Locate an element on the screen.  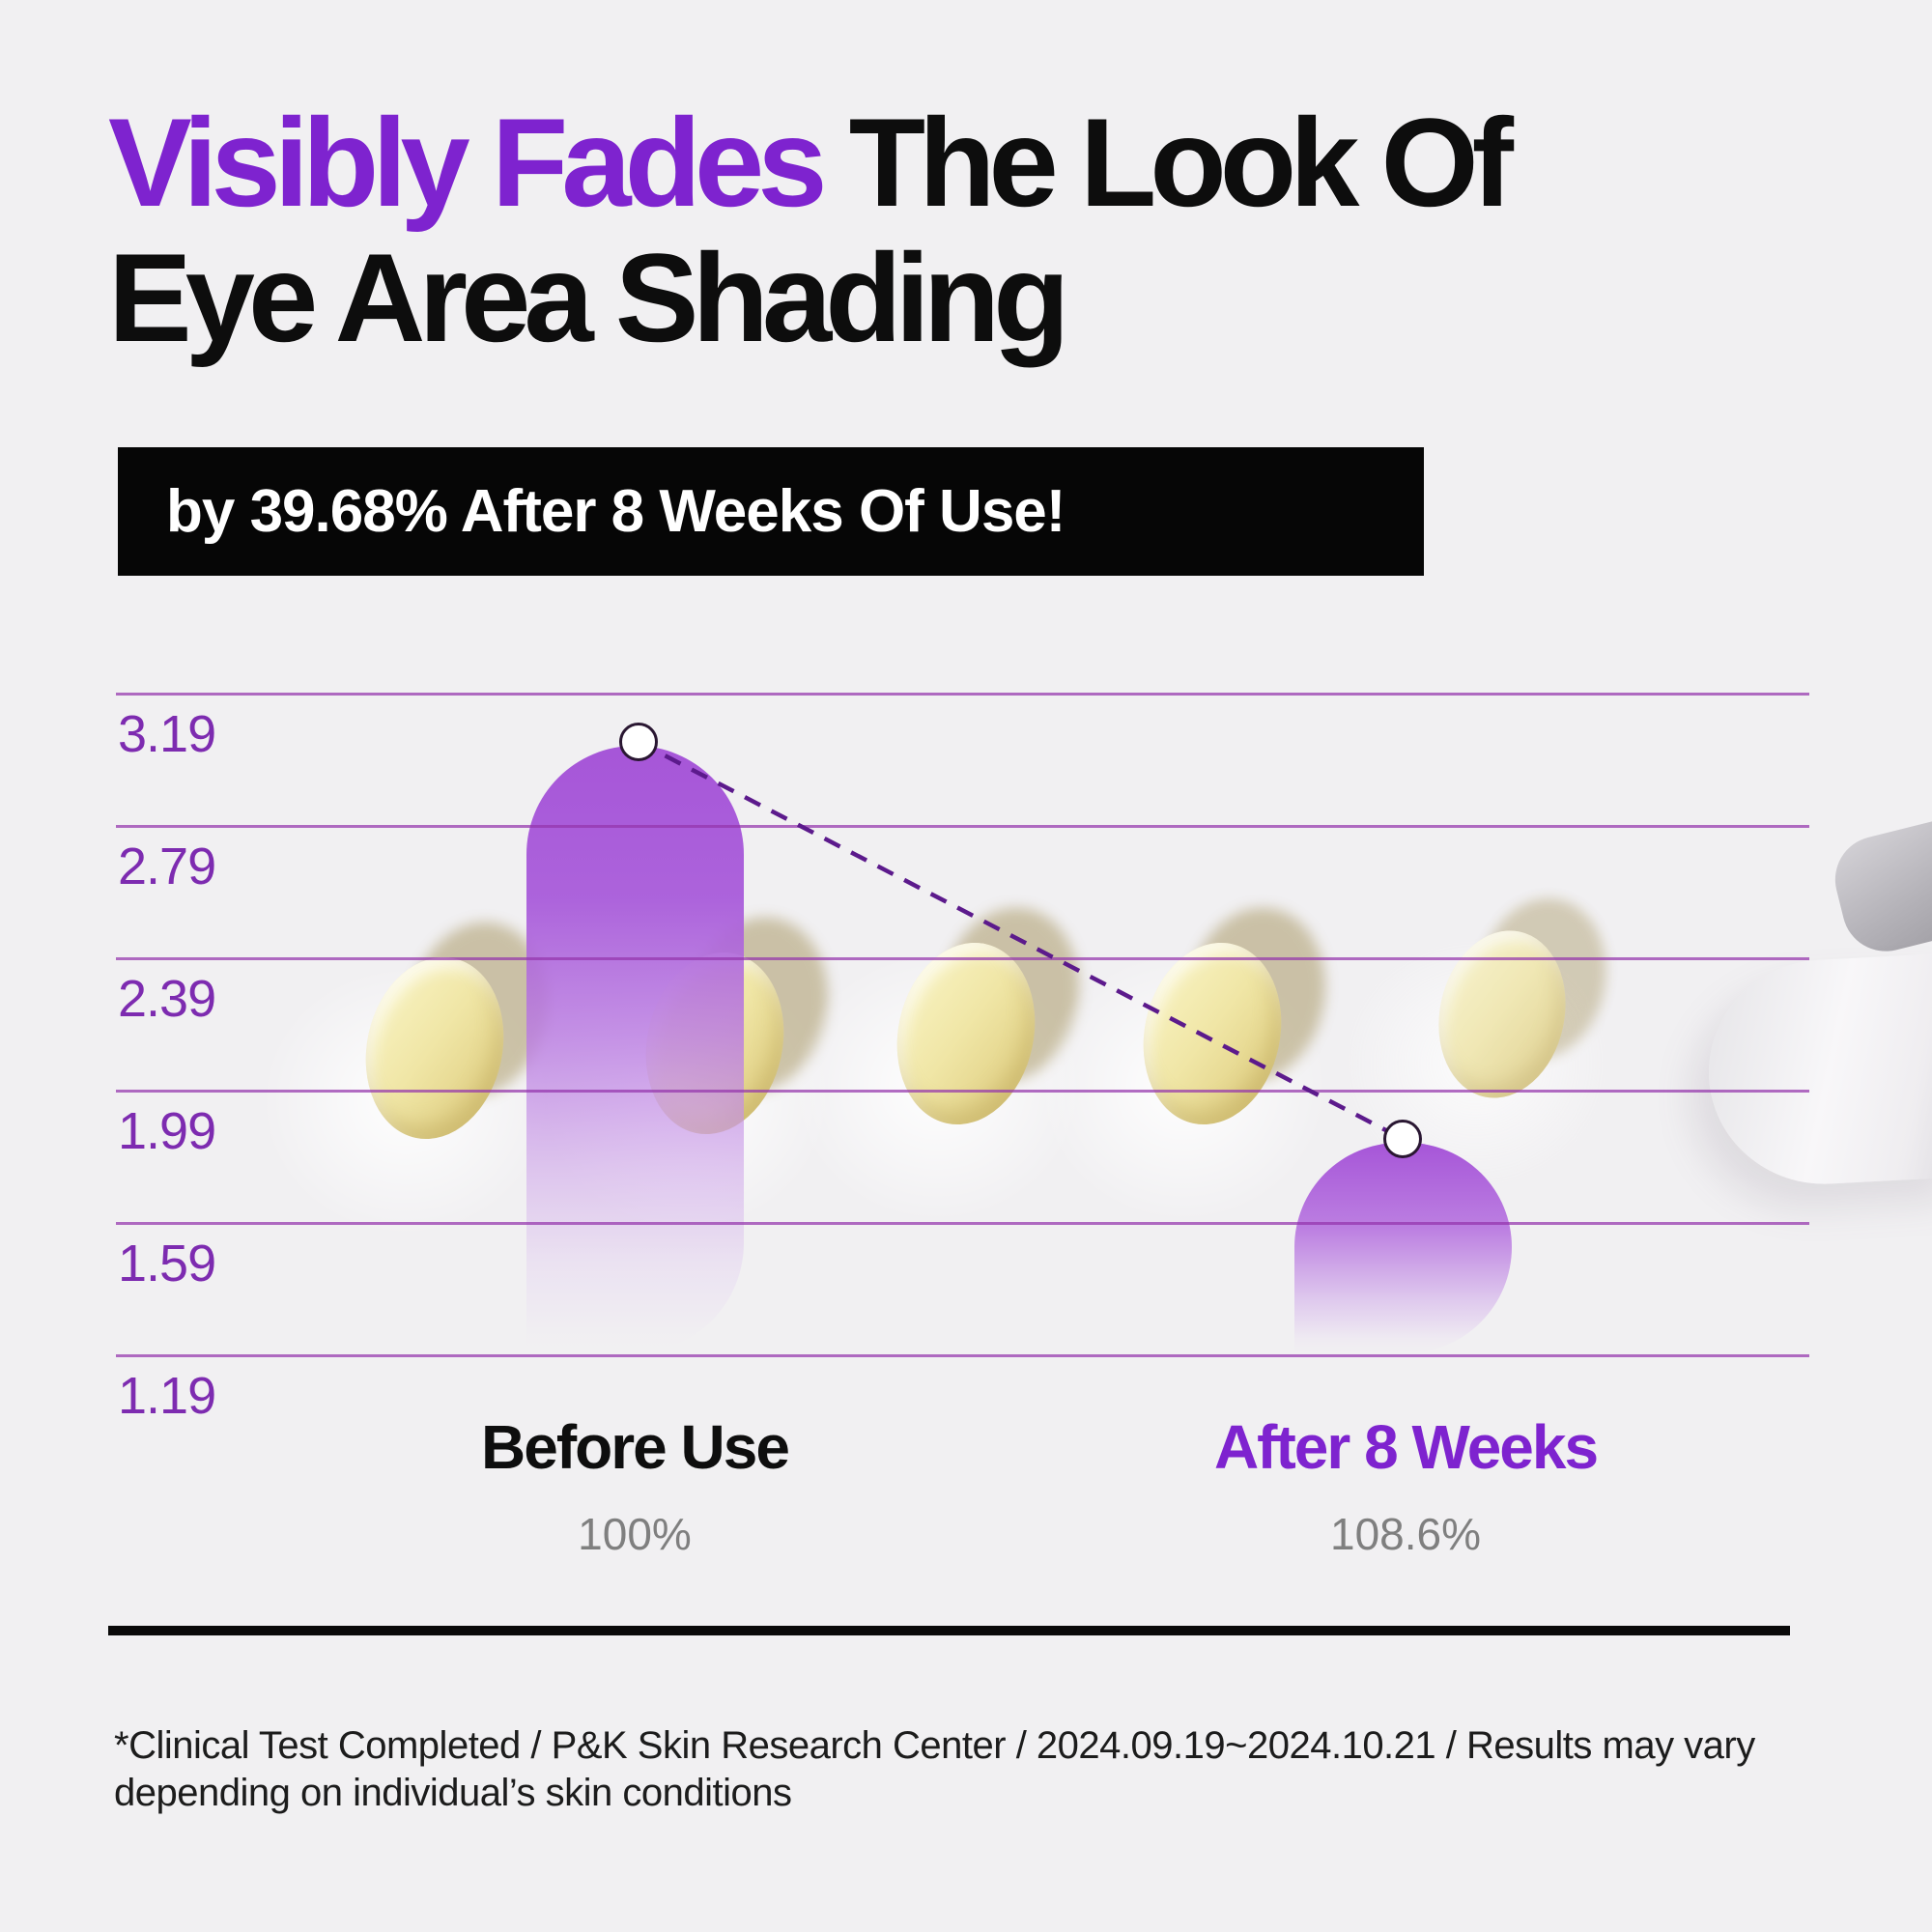
title-highlight: Visibly Fades is located at coordinates (468, 162).